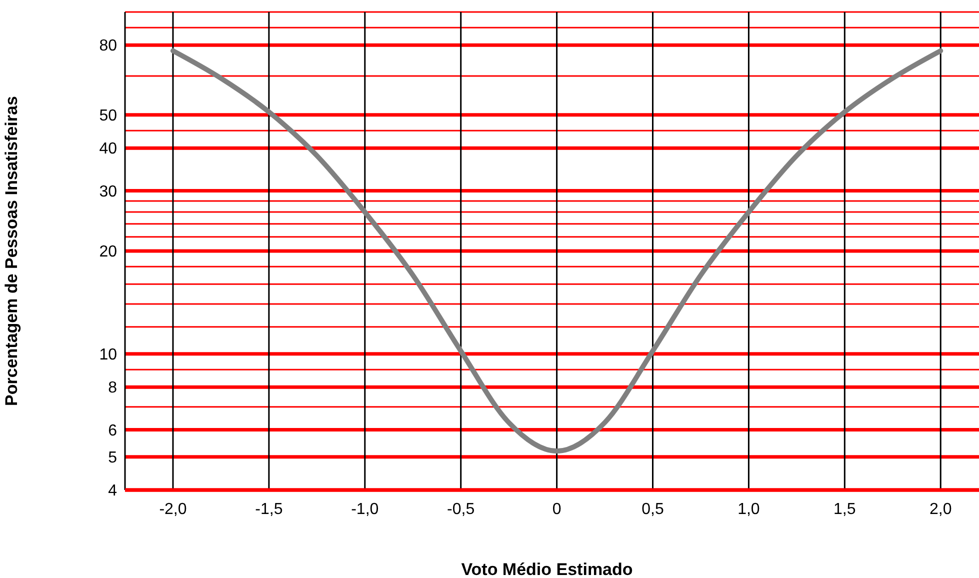  Describe the element at coordinates (173, 509) in the screenshot. I see `x-tick-label: -2,0` at that location.